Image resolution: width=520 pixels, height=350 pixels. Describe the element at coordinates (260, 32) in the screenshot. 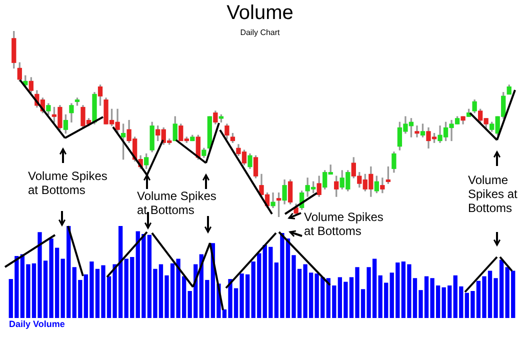

I see `chart-subtitle: Daily Chart` at that location.